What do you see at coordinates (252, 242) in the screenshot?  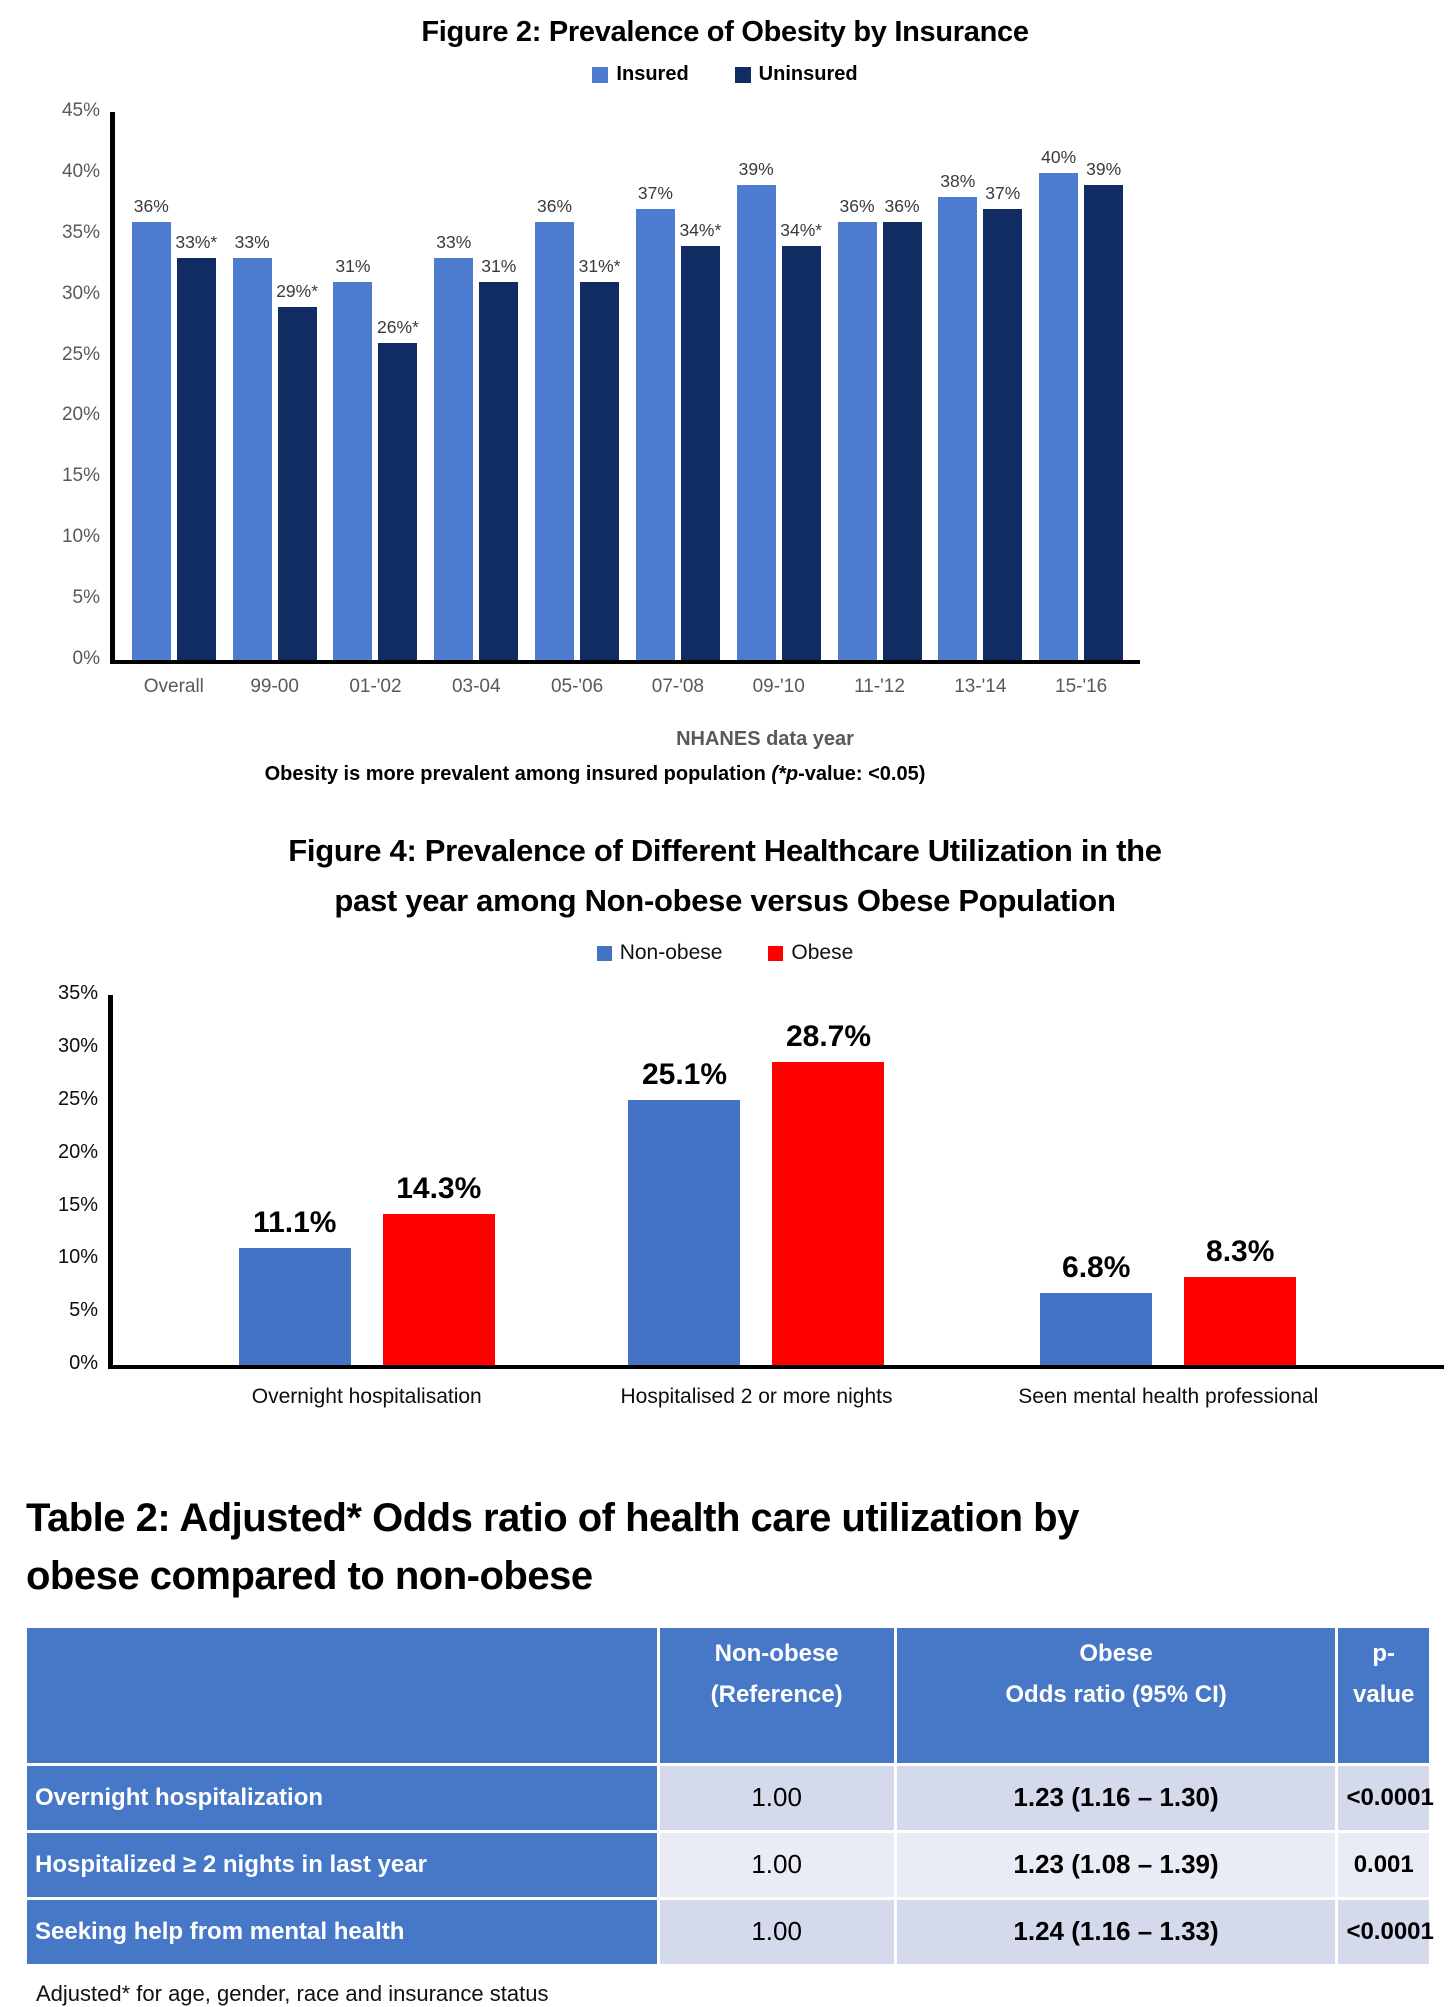 I see `bar-value-label: 33%` at bounding box center [252, 242].